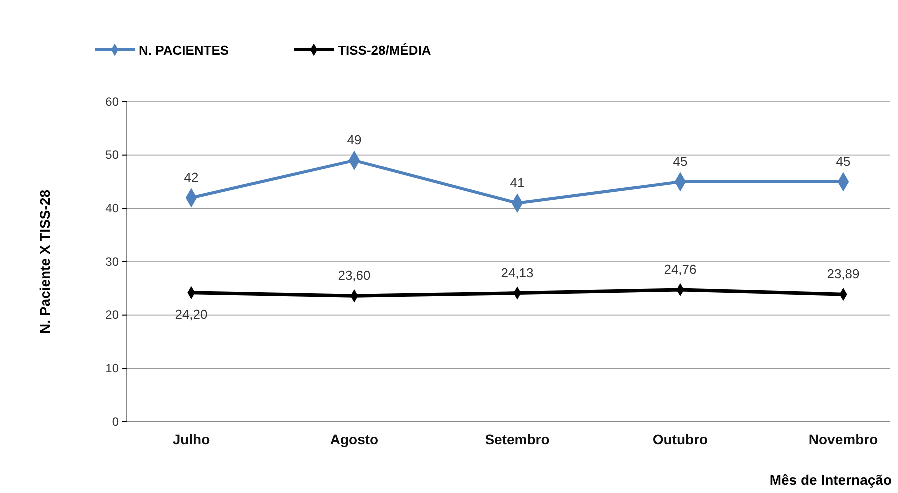 The height and width of the screenshot is (493, 898). What do you see at coordinates (517, 182) in the screenshot?
I see `data-label: 41` at bounding box center [517, 182].